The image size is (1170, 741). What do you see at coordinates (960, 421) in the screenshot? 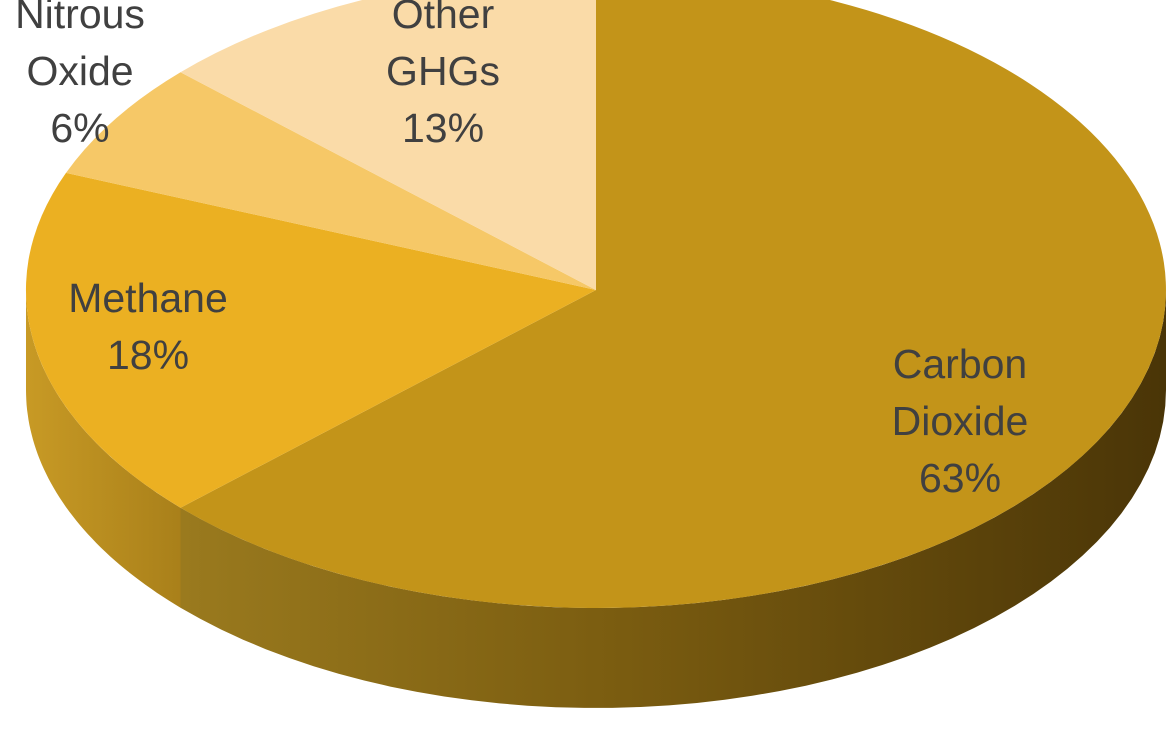
I see `data-label-carbon-dioxide: Carbon Dioxide 63%` at bounding box center [960, 421].